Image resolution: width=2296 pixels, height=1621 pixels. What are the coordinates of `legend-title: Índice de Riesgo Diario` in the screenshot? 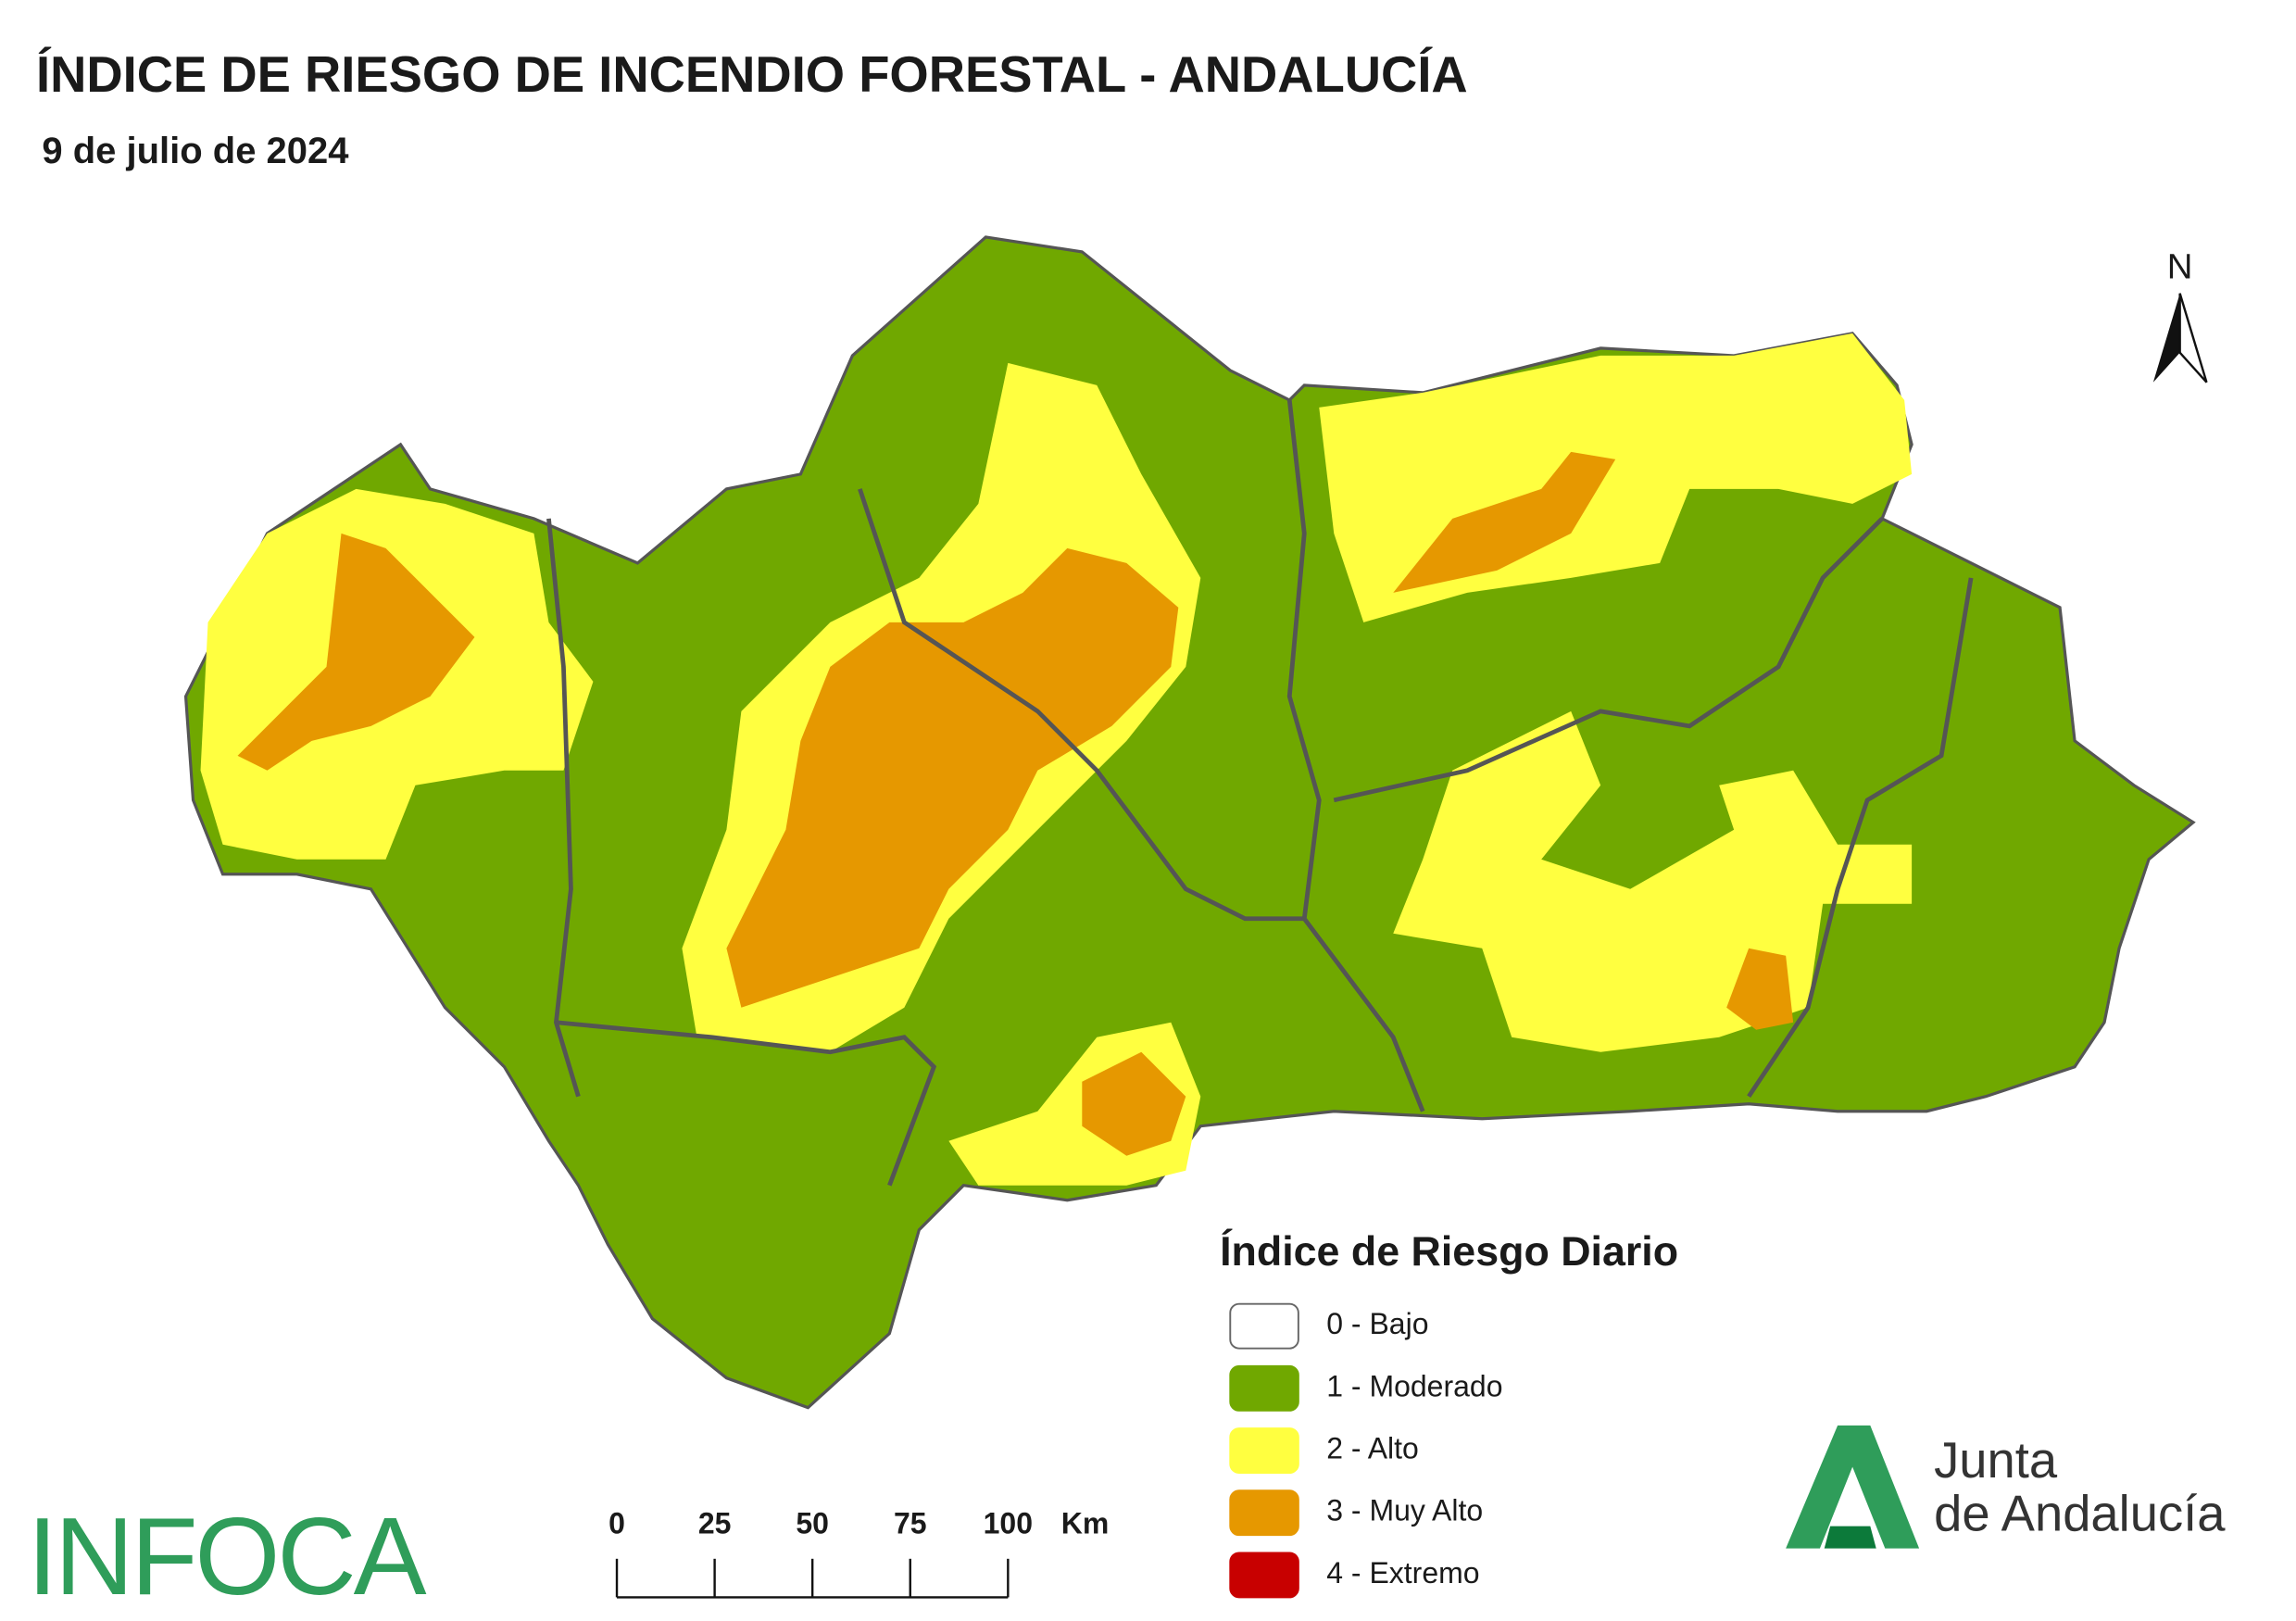 It's located at (1449, 1251).